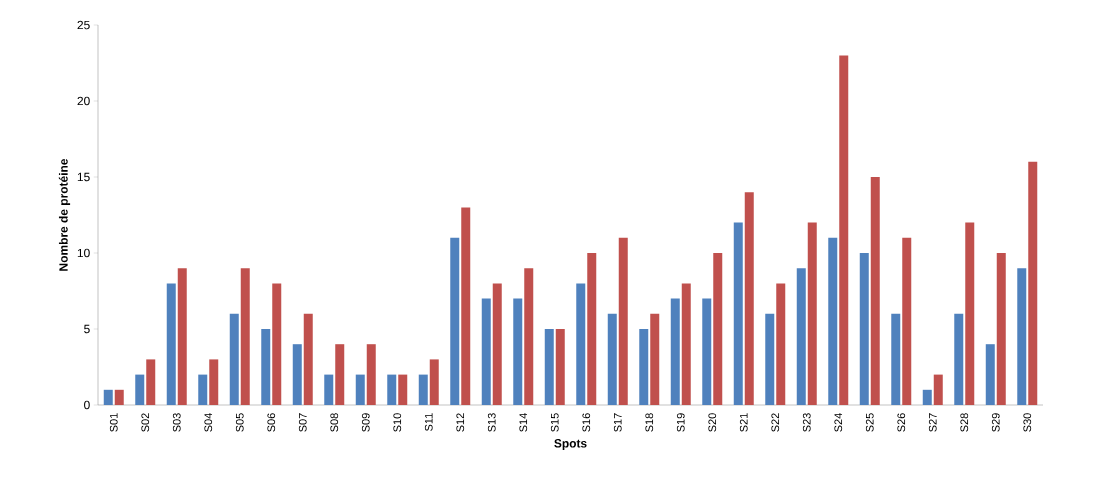 The height and width of the screenshot is (481, 1093). What do you see at coordinates (83, 25) in the screenshot?
I see `y-tick-label: 25` at bounding box center [83, 25].